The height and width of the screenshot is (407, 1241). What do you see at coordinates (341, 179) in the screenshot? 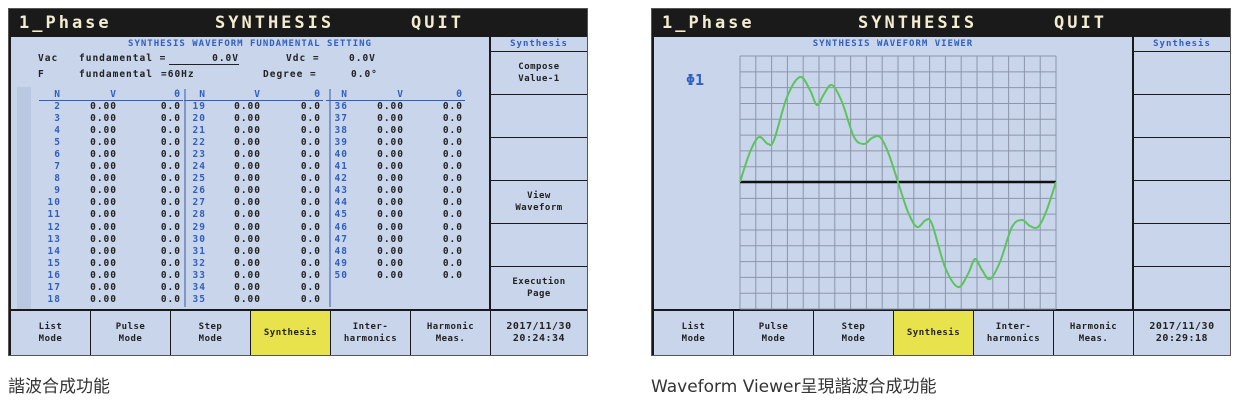
I see `harmonic-order: 42` at bounding box center [341, 179].